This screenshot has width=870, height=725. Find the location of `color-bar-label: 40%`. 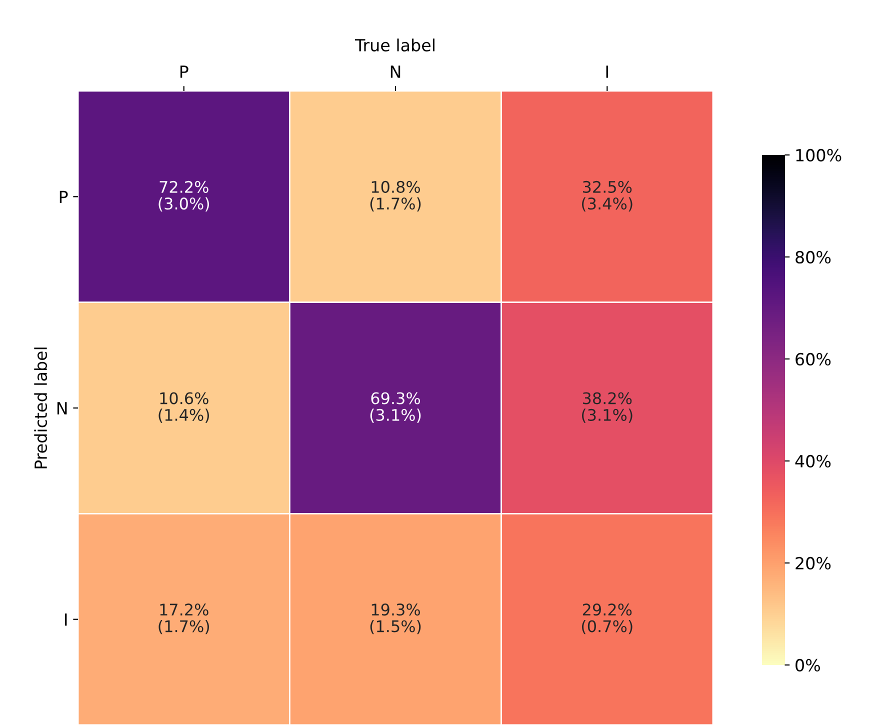

color-bar-label: 40% is located at coordinates (813, 461).